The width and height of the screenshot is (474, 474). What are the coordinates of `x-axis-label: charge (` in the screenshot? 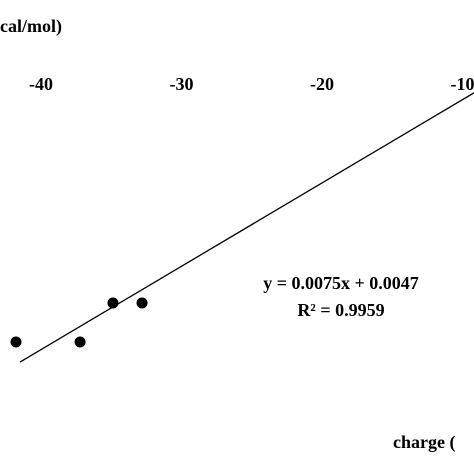 It's located at (424, 442).